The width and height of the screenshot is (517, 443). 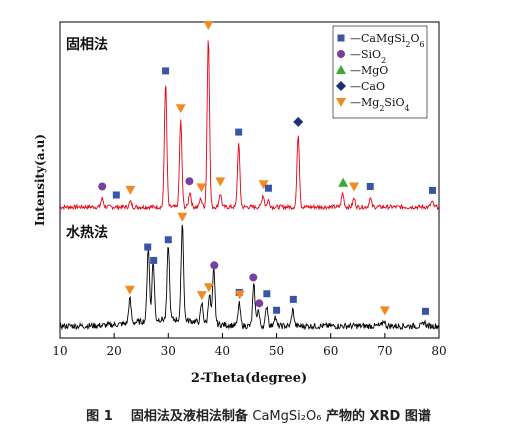 I want to click on marker-triangle-up, so click(x=343, y=182).